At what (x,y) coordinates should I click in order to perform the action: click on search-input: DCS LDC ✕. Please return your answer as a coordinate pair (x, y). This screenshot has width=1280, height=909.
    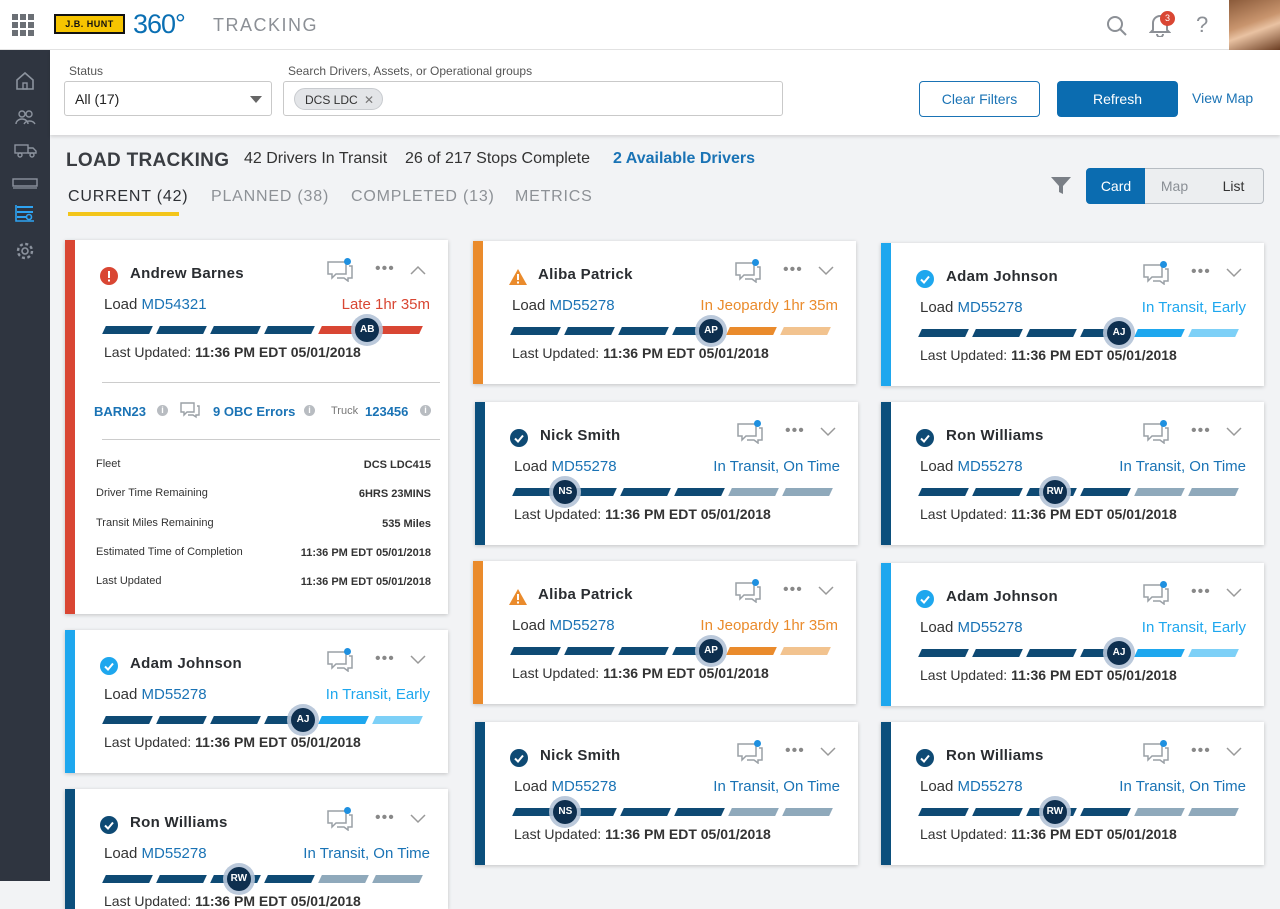
    Looking at the image, I should click on (533, 98).